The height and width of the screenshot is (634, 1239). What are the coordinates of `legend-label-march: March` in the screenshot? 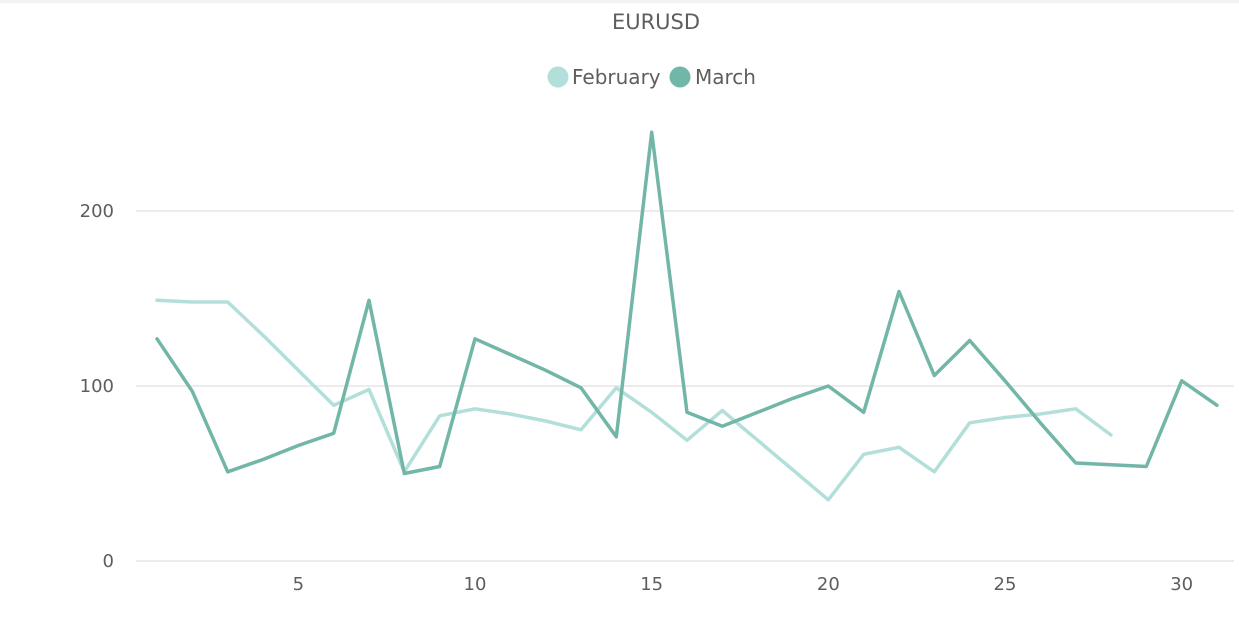 It's located at (725, 77).